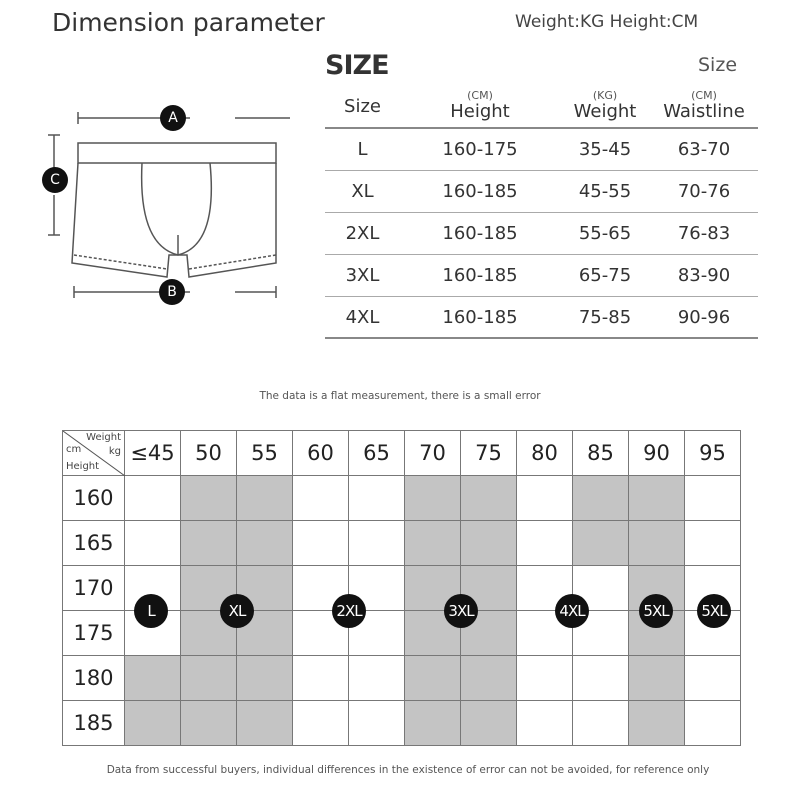  What do you see at coordinates (103, 437) in the screenshot?
I see `corner-weight: Weight` at bounding box center [103, 437].